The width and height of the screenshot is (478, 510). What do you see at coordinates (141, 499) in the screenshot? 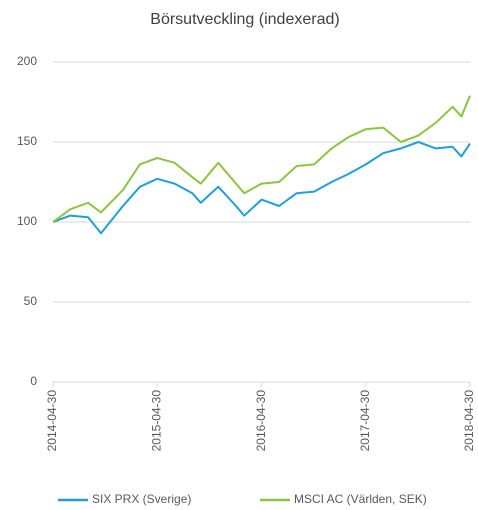
I see `legend-label: SIX PRX (Sverige)` at bounding box center [141, 499].